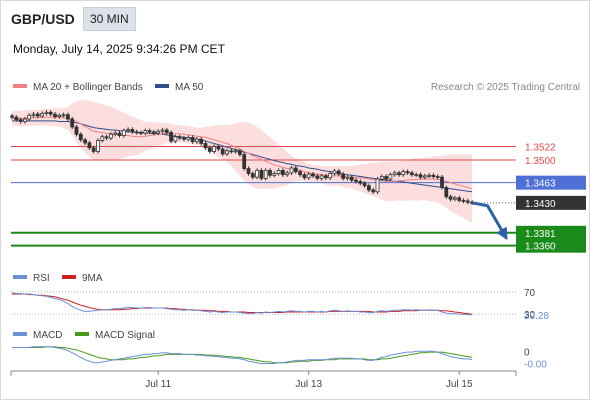  I want to click on x-tick-label: Jul 15, so click(459, 384).